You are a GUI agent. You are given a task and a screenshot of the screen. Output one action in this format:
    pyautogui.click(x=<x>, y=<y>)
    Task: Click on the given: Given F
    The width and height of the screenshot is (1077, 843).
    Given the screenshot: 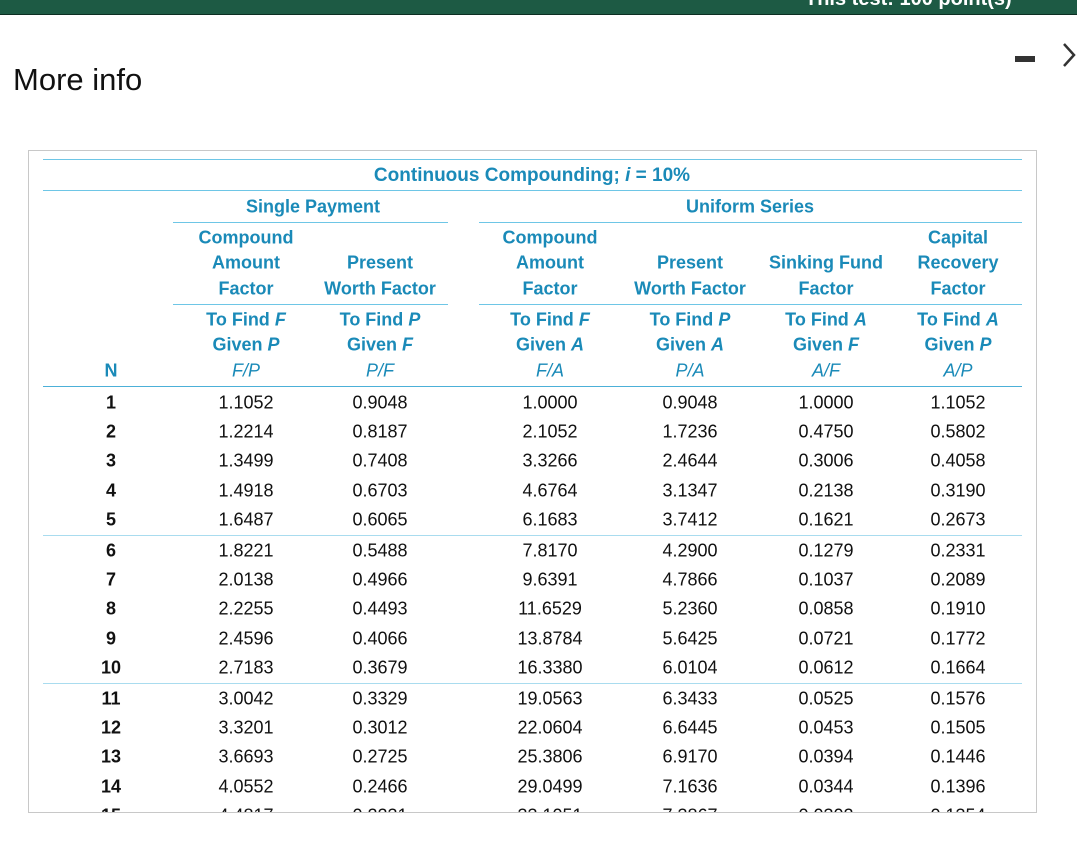 What is the action you would take?
    pyautogui.click(x=380, y=345)
    